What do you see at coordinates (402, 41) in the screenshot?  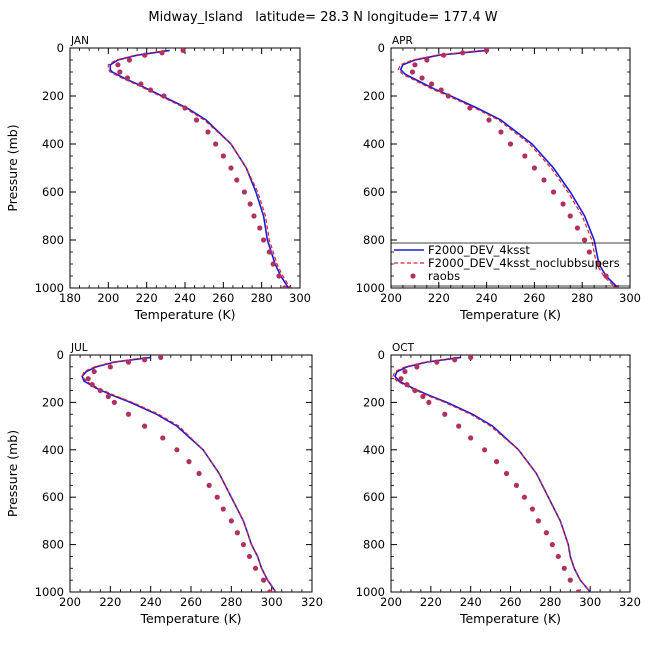 I see `panel-label: APR` at bounding box center [402, 41].